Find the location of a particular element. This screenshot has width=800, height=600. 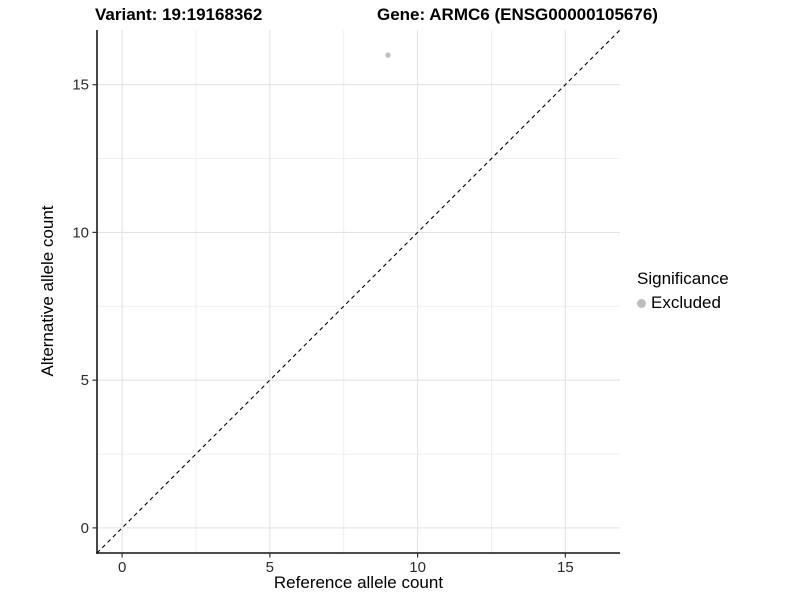

x-tick-label: 5 is located at coordinates (270, 567).